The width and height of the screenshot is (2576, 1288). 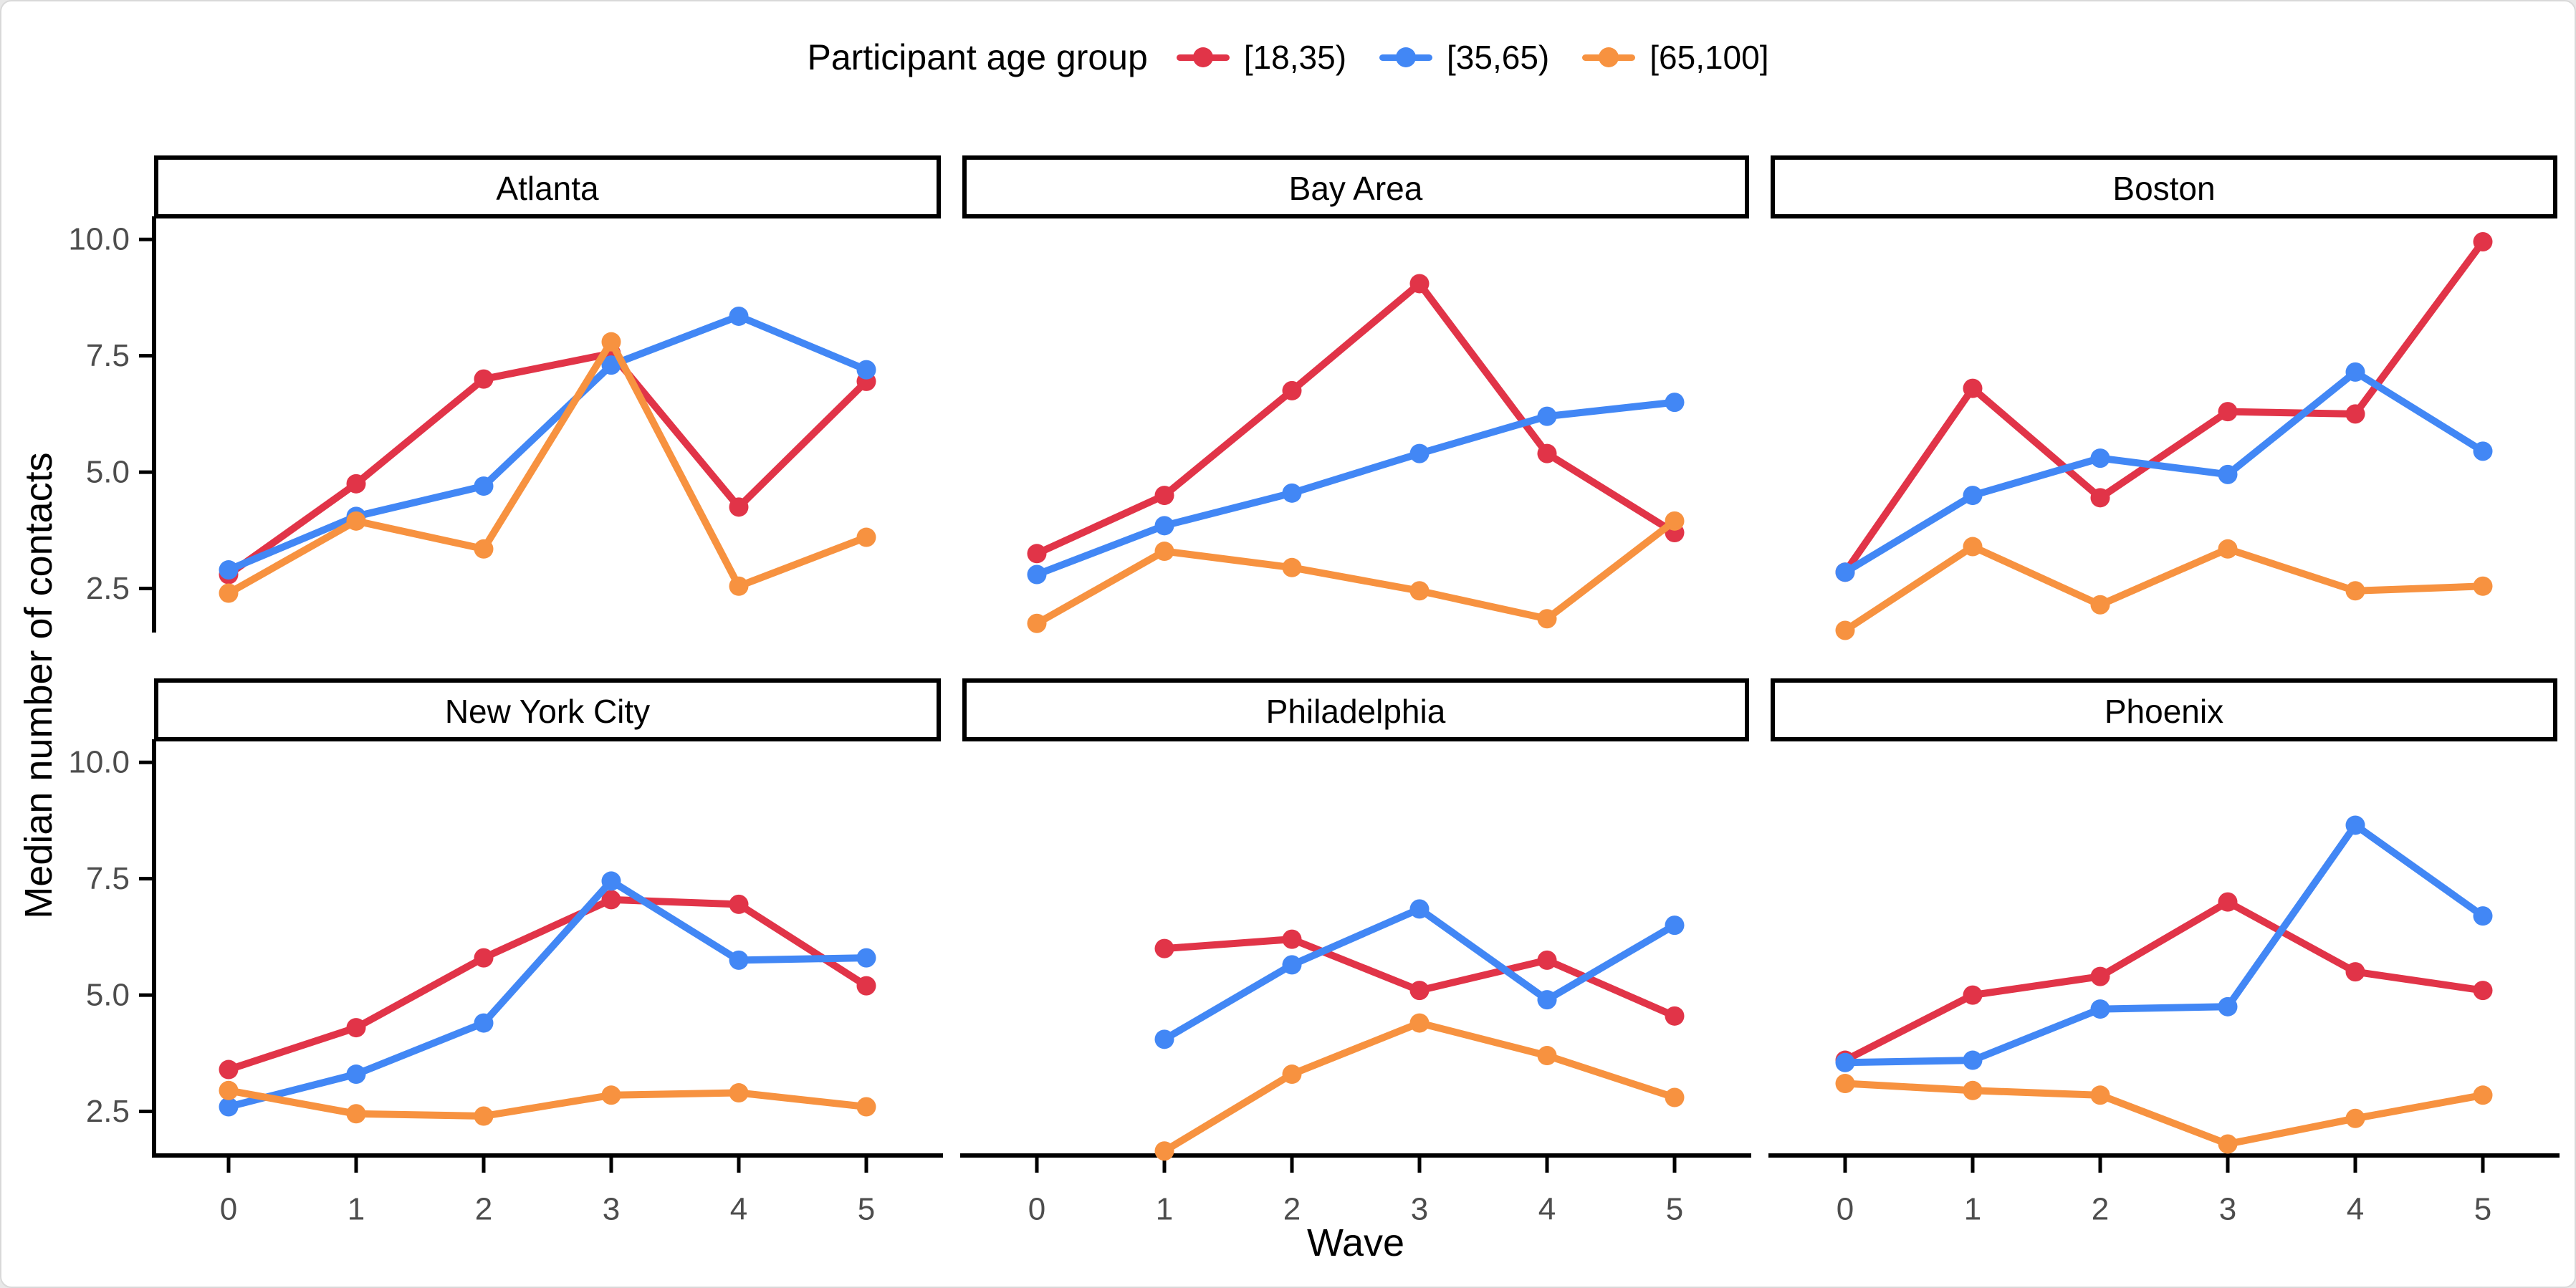 I want to click on legend-item-35-65: [35,65), so click(x=1464, y=58).